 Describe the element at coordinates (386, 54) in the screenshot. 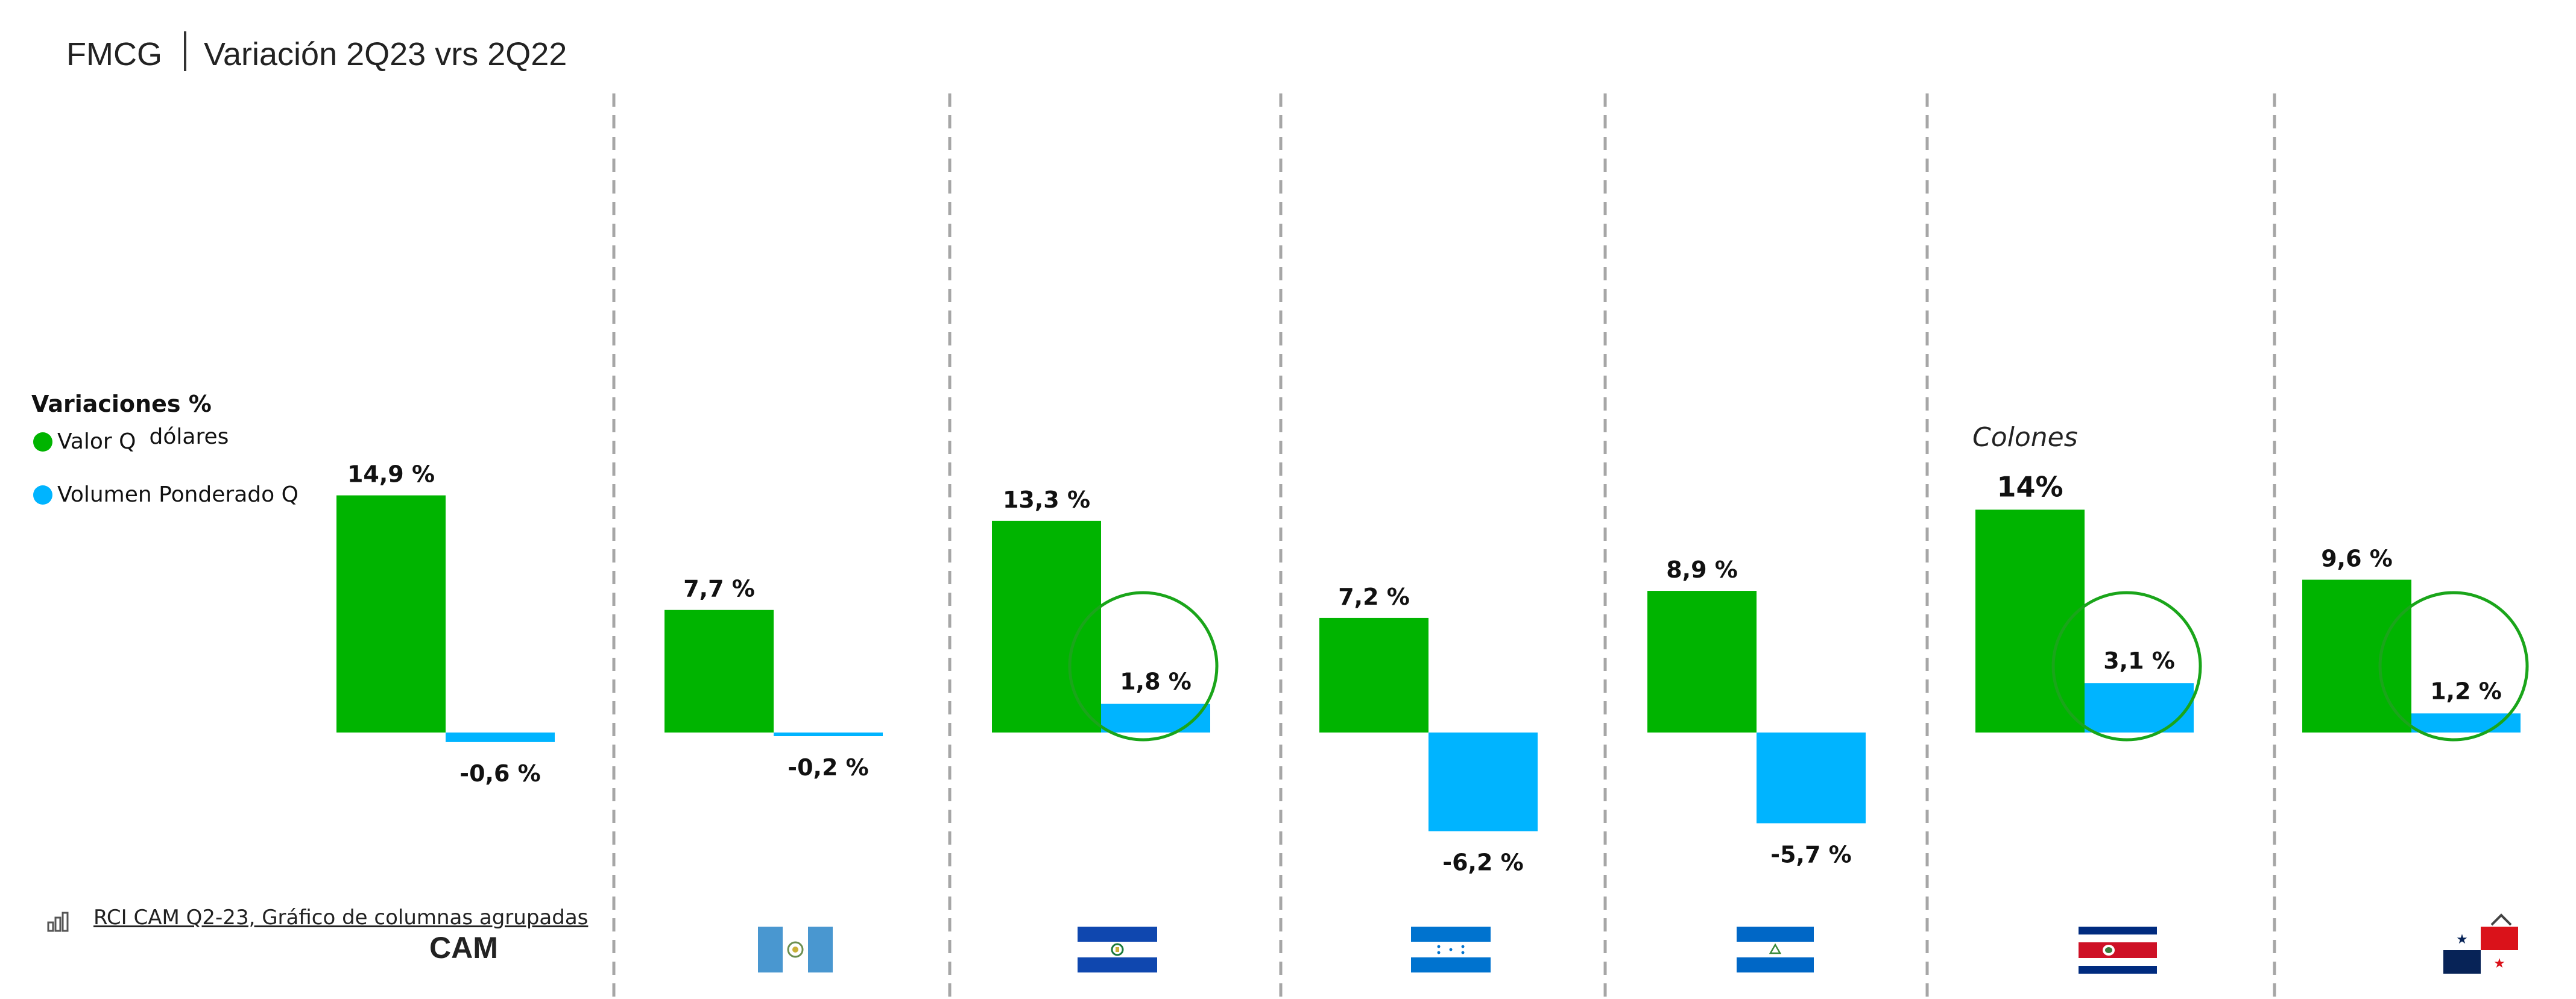

I see `chart-title: Variación 2Q23 vrs 2Q22` at that location.